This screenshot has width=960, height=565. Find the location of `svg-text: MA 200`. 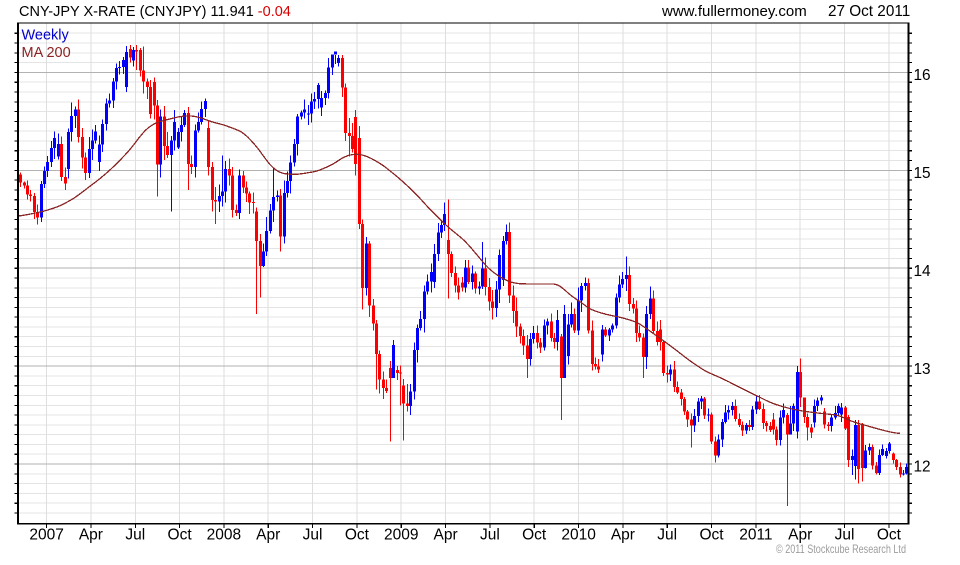

svg-text: MA 200 is located at coordinates (46, 53).